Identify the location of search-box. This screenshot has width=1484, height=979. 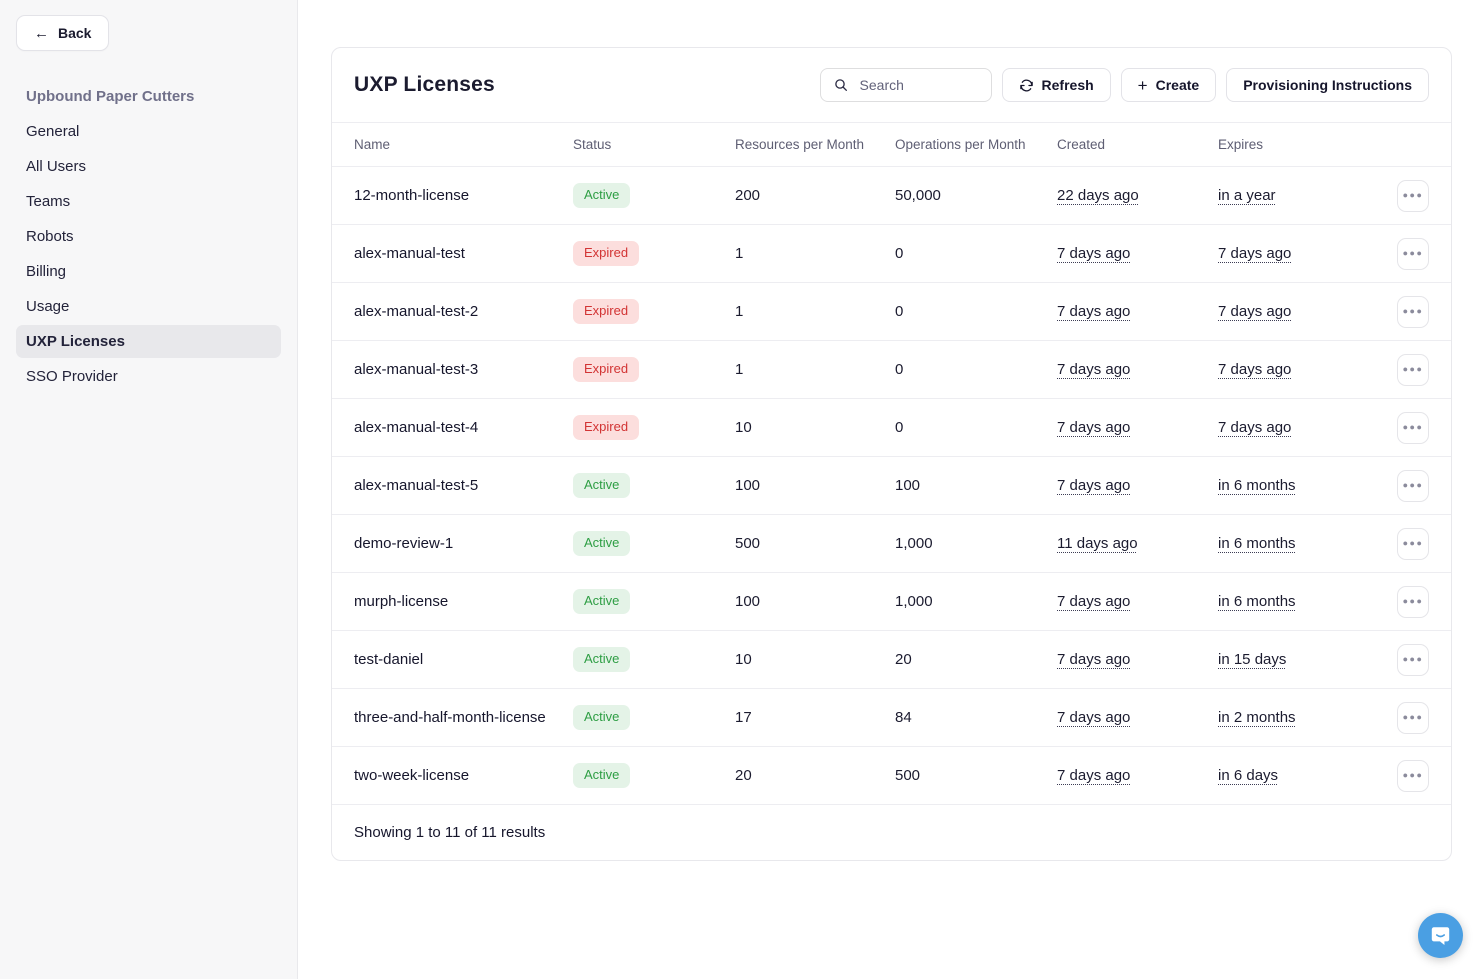
(905, 85).